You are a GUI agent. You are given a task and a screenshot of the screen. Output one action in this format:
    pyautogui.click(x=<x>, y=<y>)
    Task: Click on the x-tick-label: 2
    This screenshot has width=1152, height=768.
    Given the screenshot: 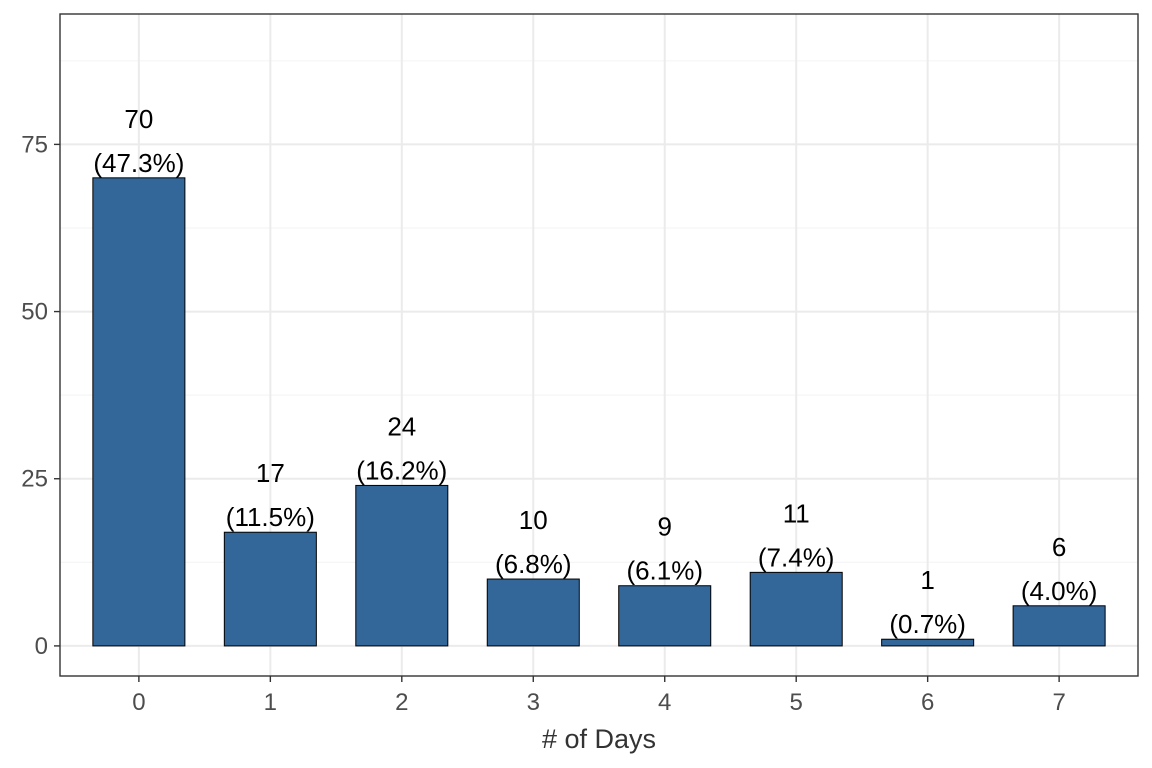 What is the action you would take?
    pyautogui.click(x=401, y=702)
    